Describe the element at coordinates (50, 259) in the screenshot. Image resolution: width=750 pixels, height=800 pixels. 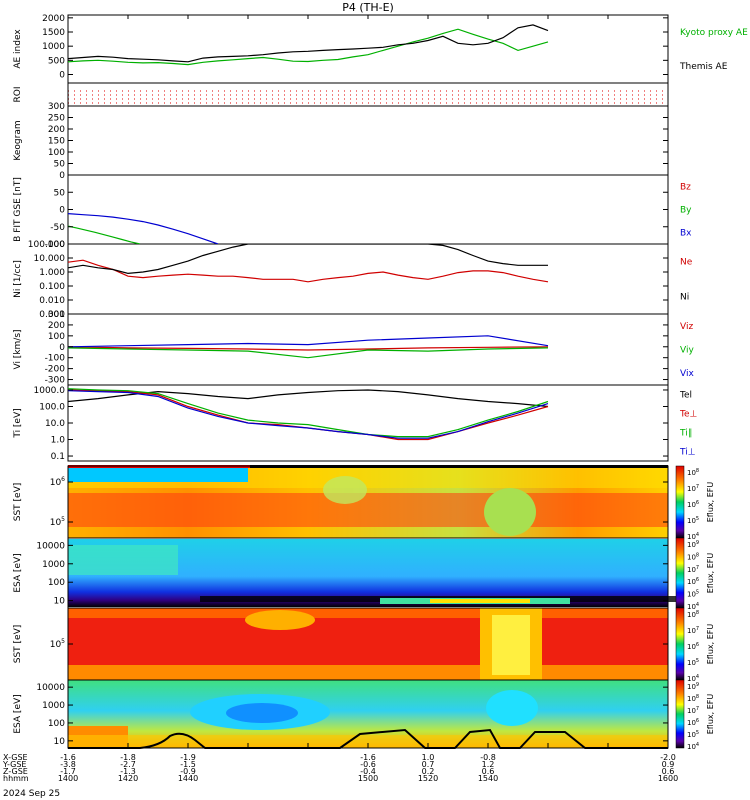
I see `y-tick-label: 10.000` at that location.